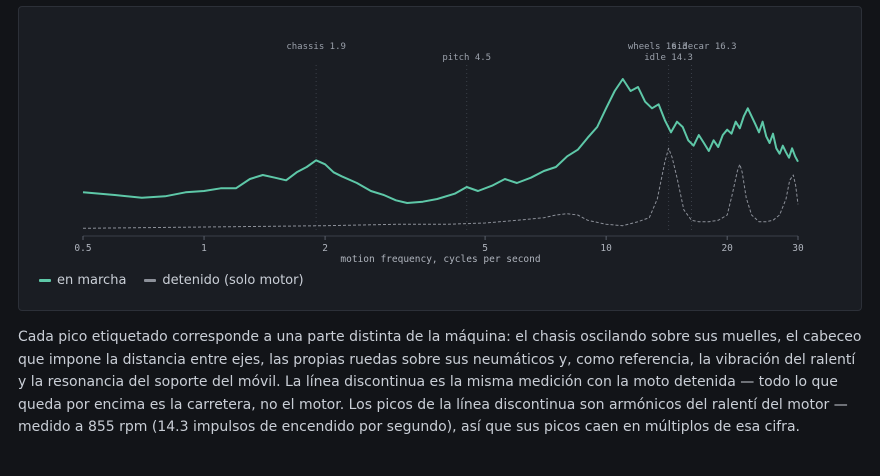  What do you see at coordinates (440, 259) in the screenshot?
I see `x-axis-label: motion frequency, cycles per second` at bounding box center [440, 259].